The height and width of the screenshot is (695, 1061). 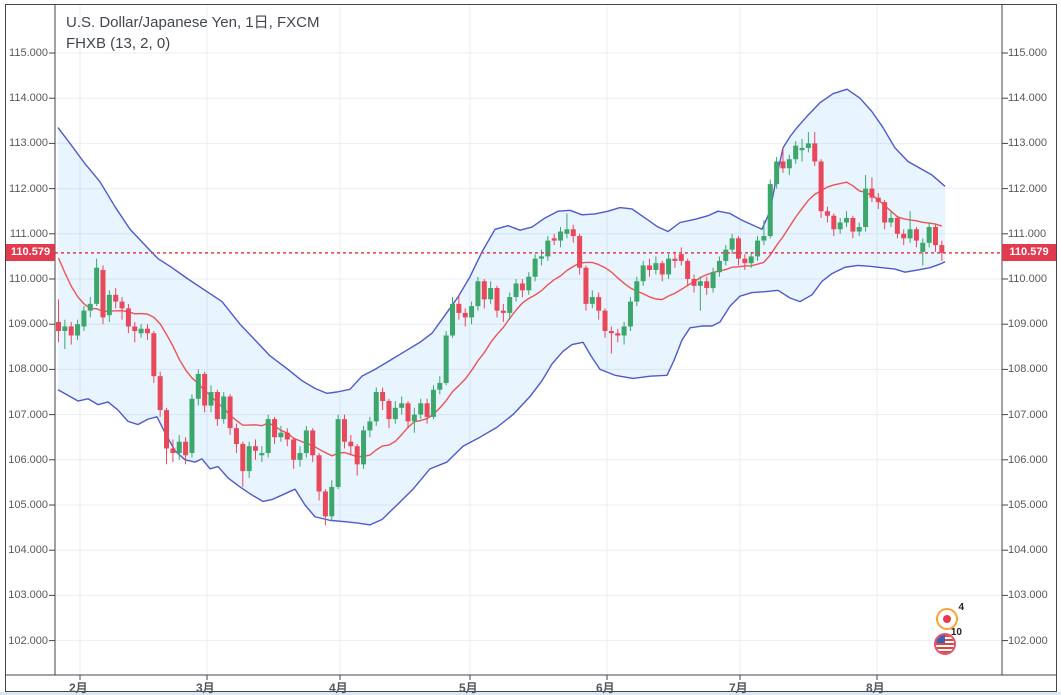 I want to click on japan-flag-icon, so click(x=947, y=619).